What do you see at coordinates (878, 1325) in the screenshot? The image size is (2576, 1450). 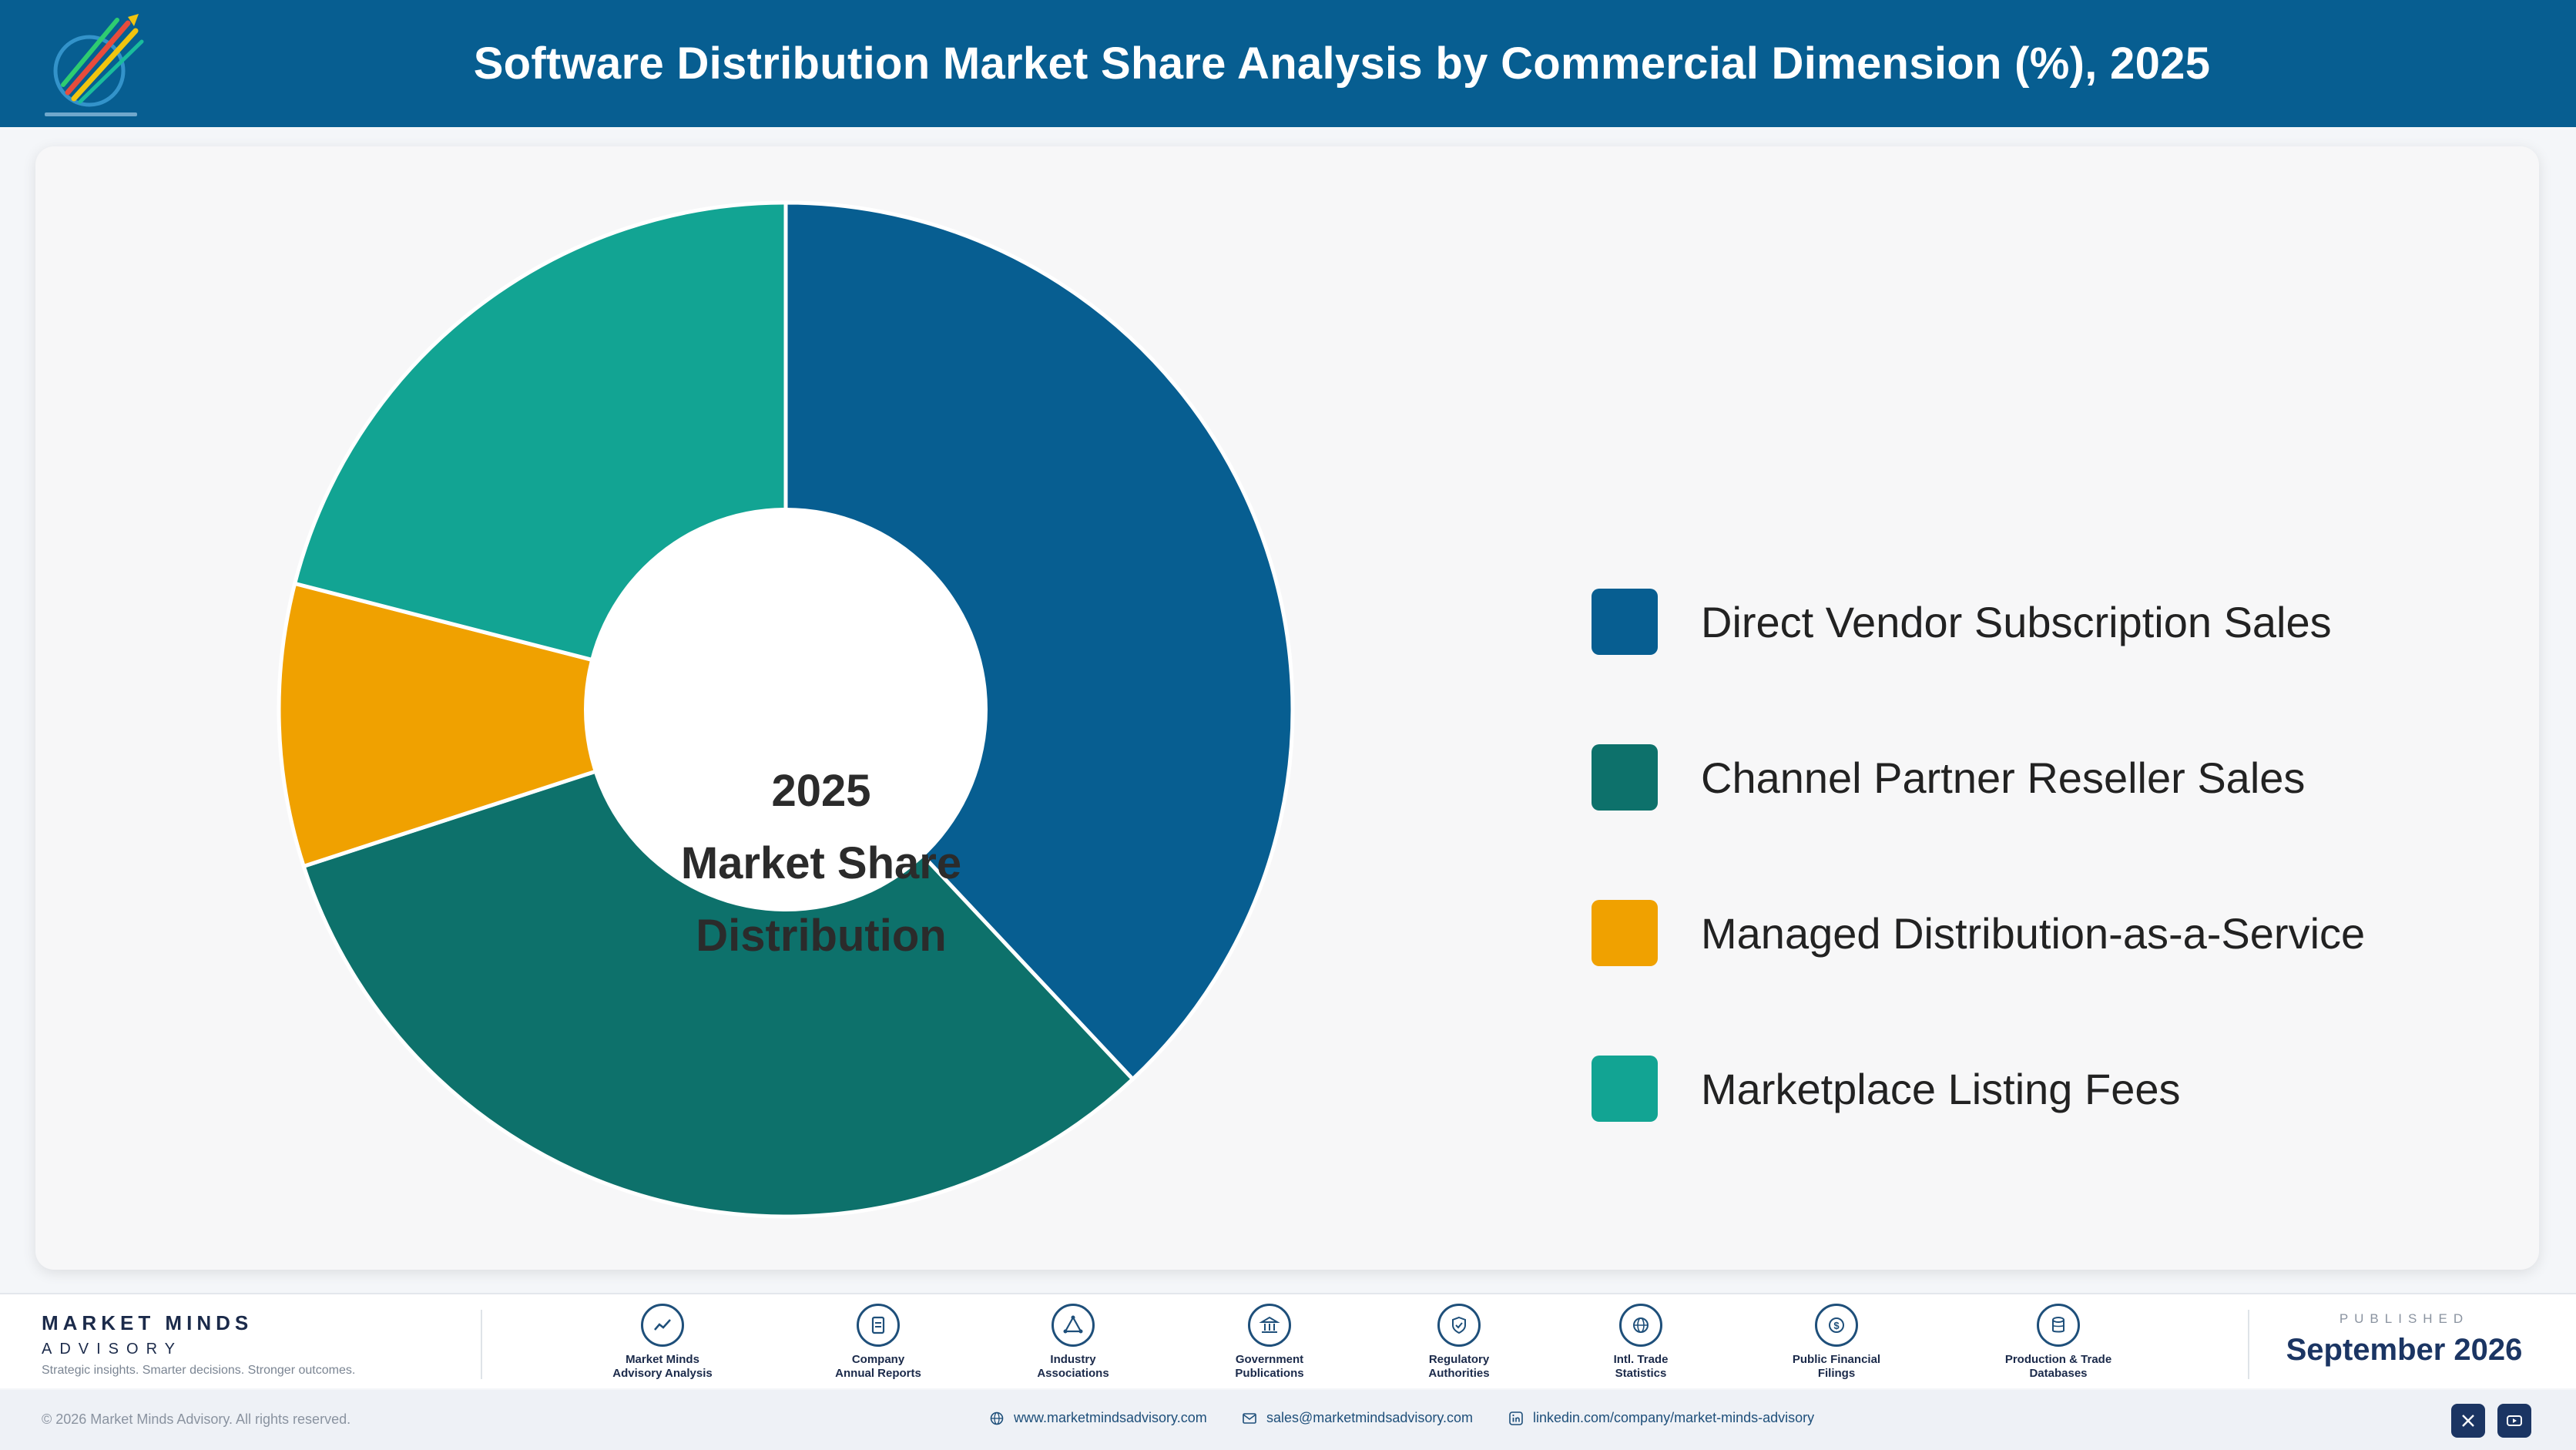 I see `document-icon` at bounding box center [878, 1325].